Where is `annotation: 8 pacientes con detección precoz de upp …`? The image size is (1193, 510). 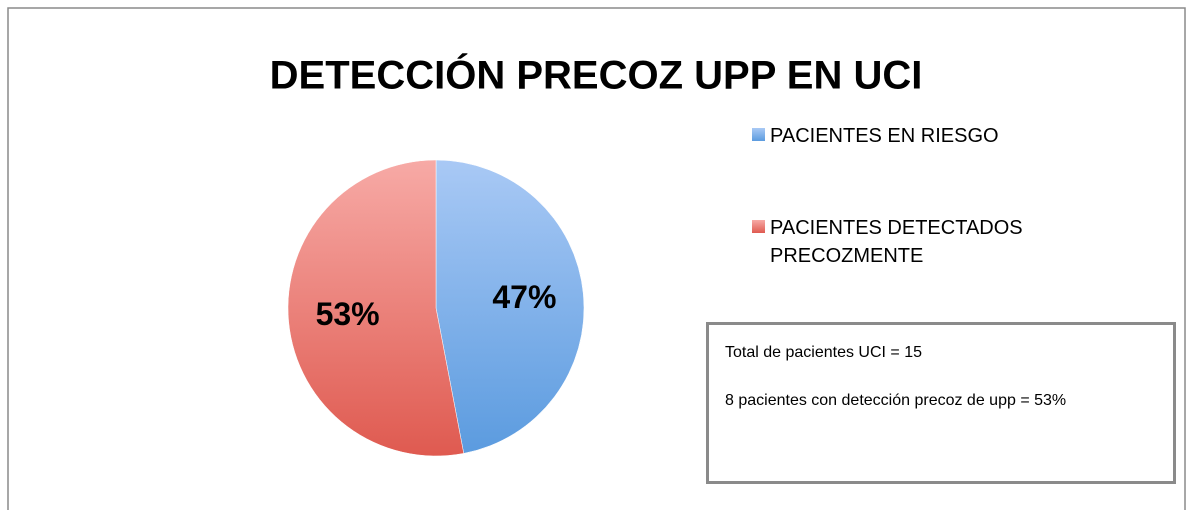 annotation: 8 pacientes con detección precoz de upp … is located at coordinates (896, 400).